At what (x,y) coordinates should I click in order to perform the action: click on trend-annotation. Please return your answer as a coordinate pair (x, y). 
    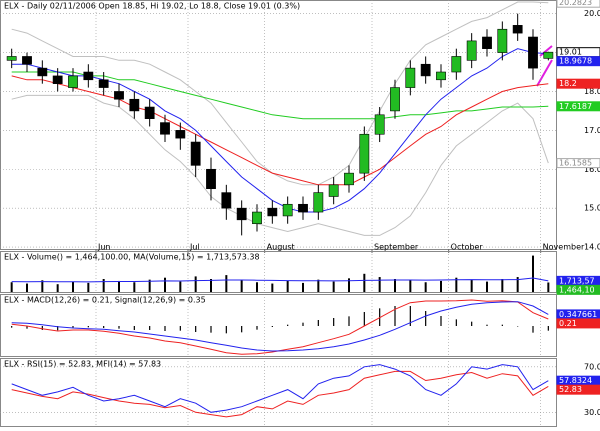
    Looking at the image, I should click on (544, 66).